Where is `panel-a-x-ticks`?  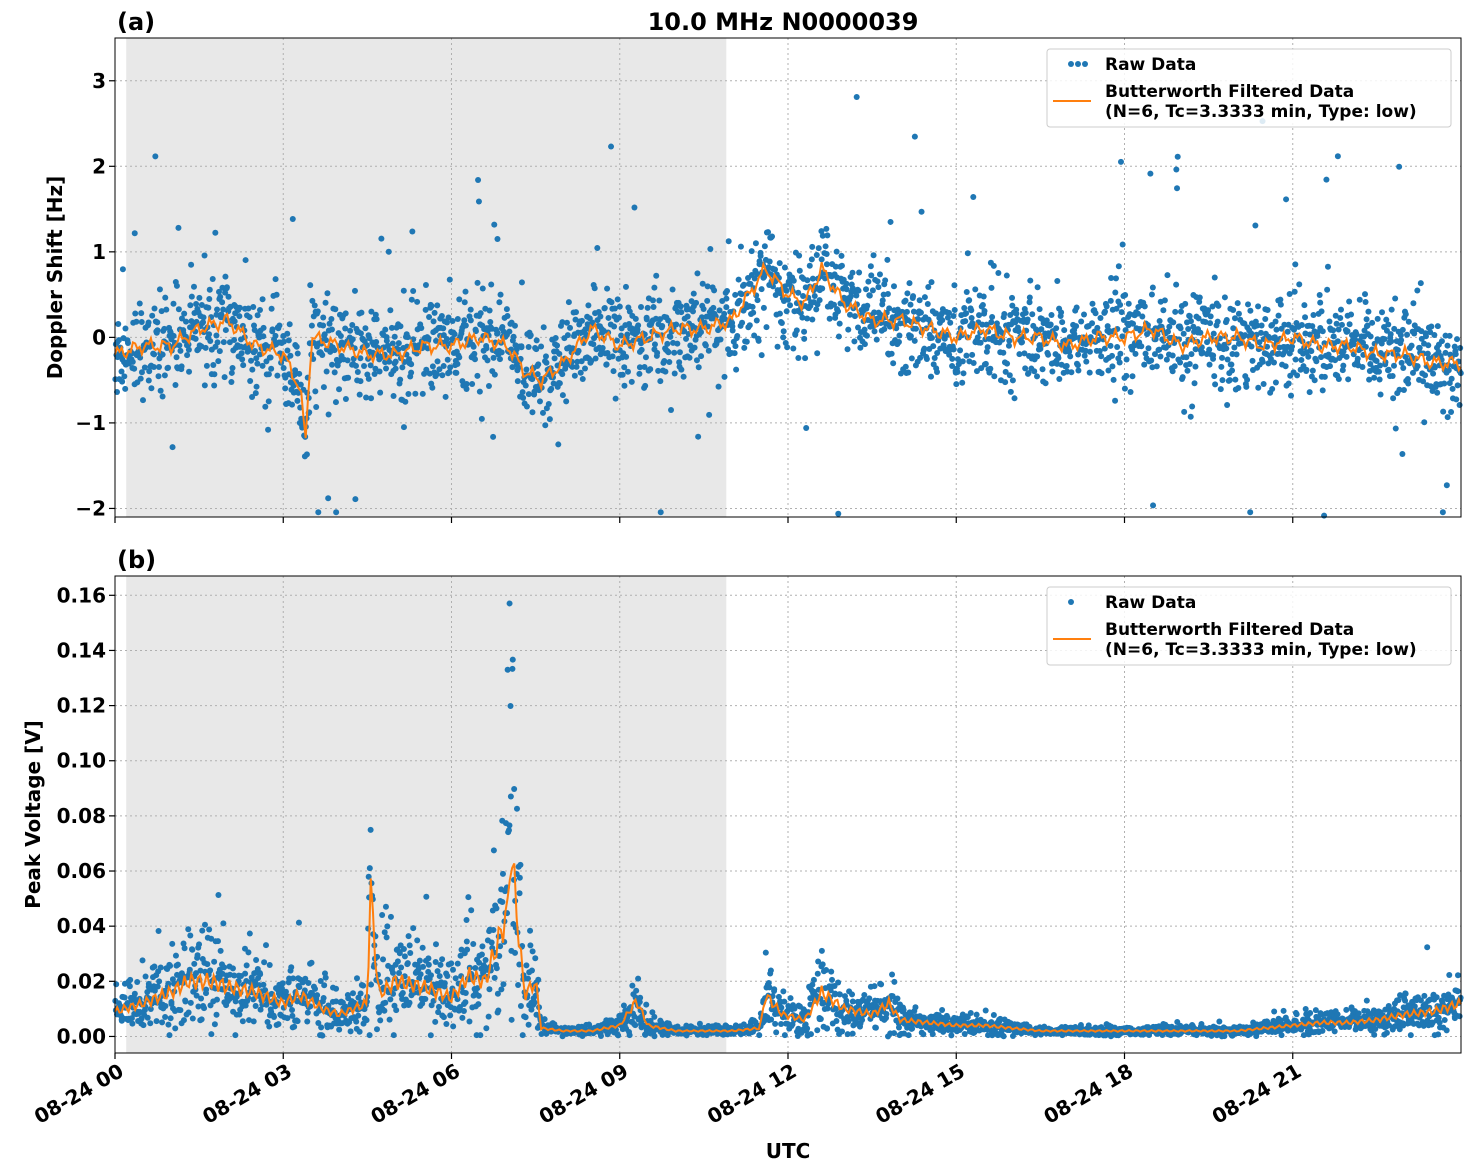
panel-a-x-ticks is located at coordinates (704, 520).